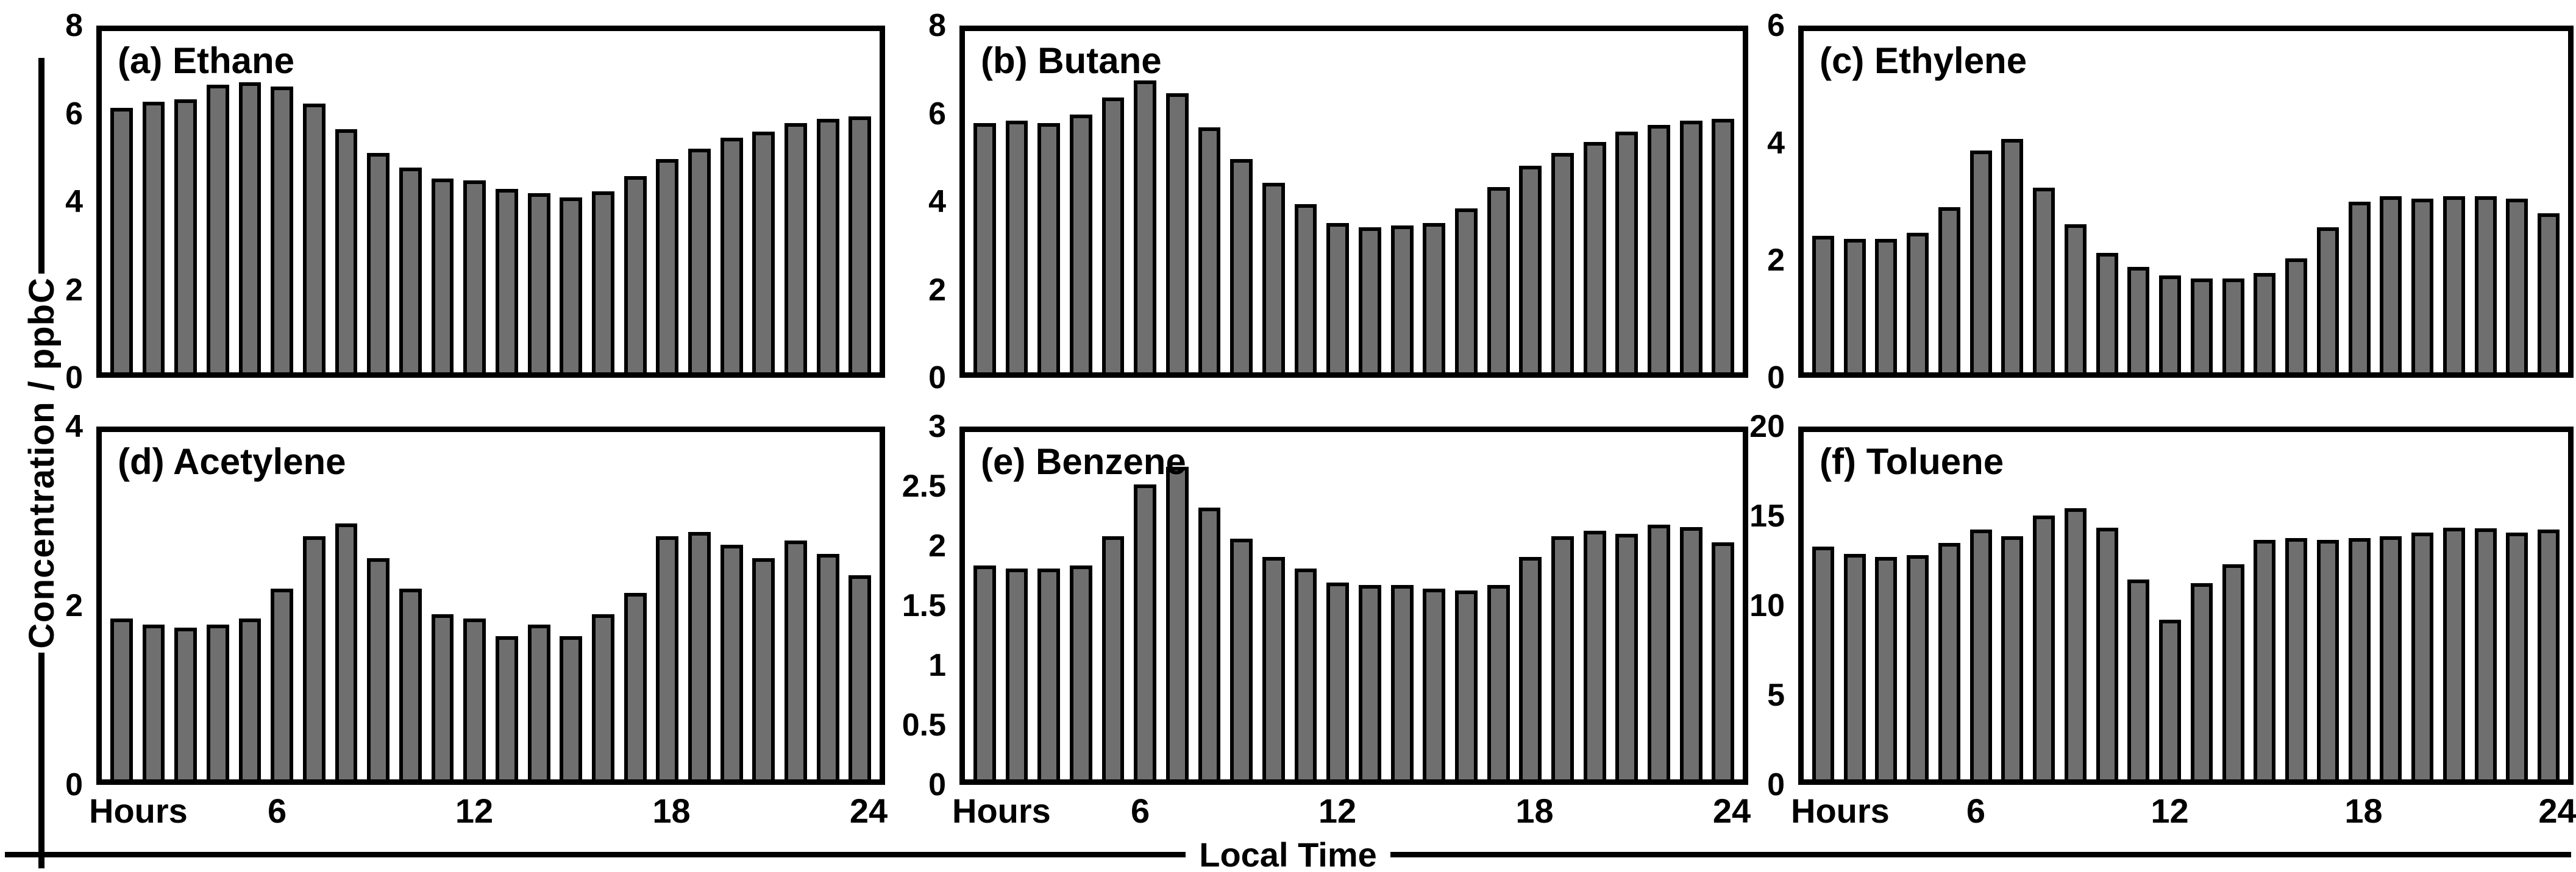  What do you see at coordinates (913, 606) in the screenshot?
I see `panel-e-ytick-gutter: 3 2.5 2 1.5 1 0.5 0` at bounding box center [913, 606].